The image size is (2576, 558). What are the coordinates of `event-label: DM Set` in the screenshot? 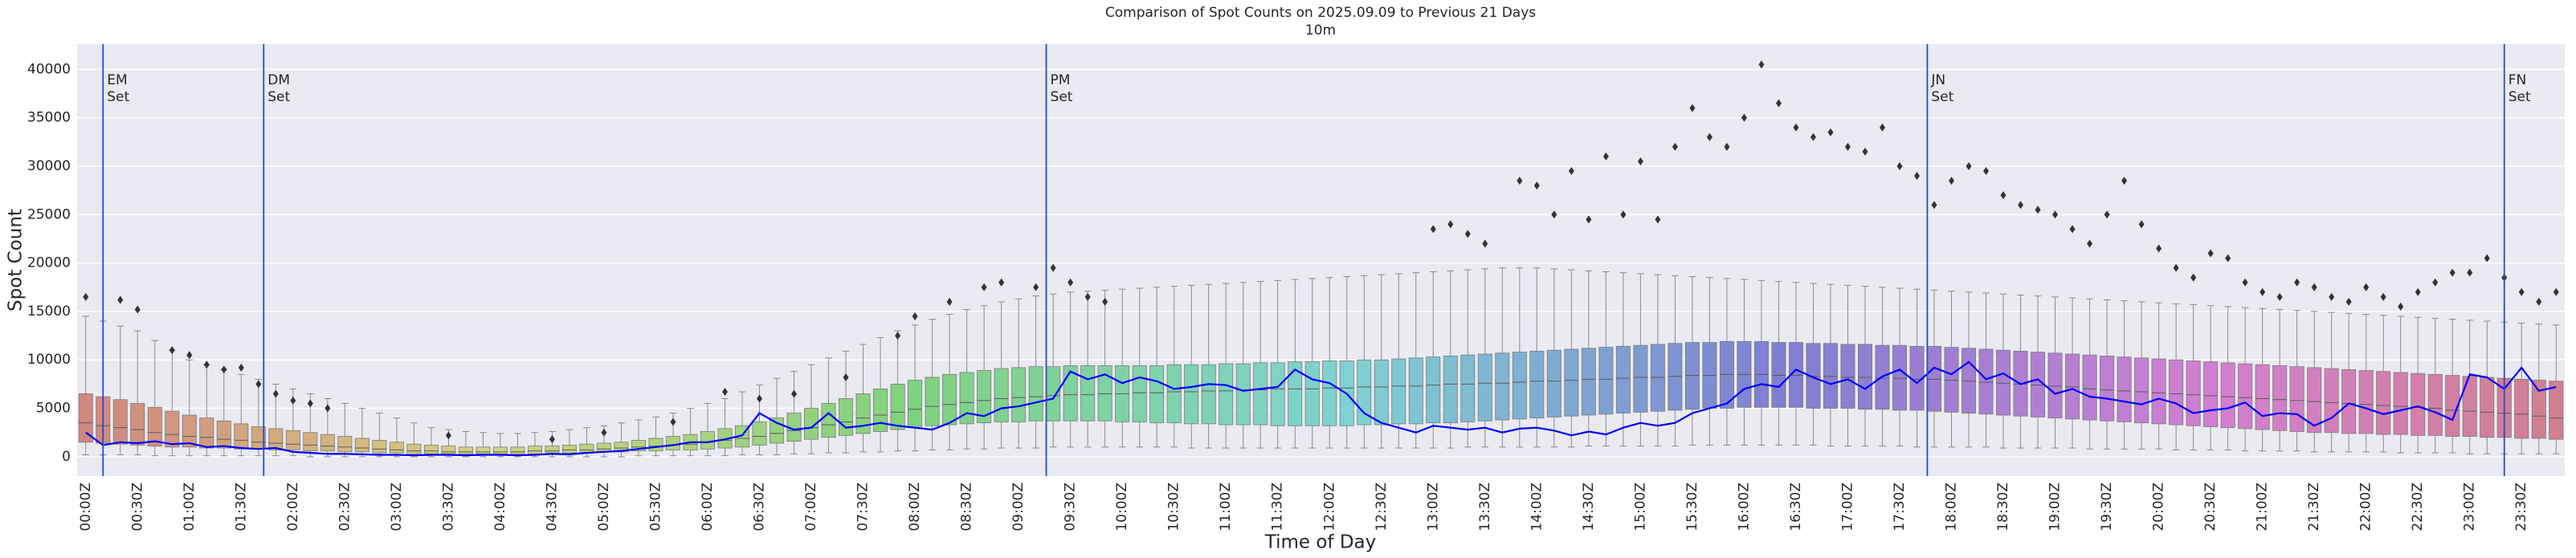 It's located at (278, 88).